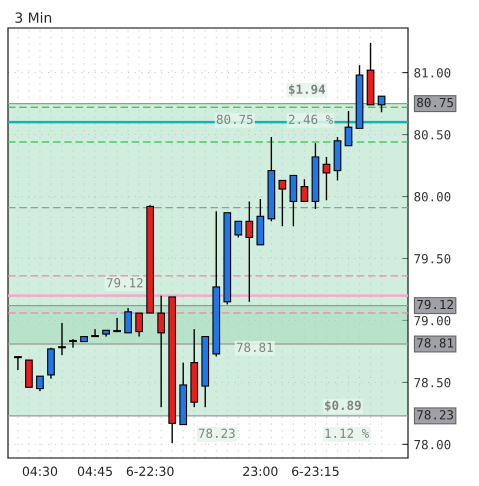 The image size is (479, 486). What do you see at coordinates (435, 305) in the screenshot?
I see `ref-line-label: 79.12` at bounding box center [435, 305].